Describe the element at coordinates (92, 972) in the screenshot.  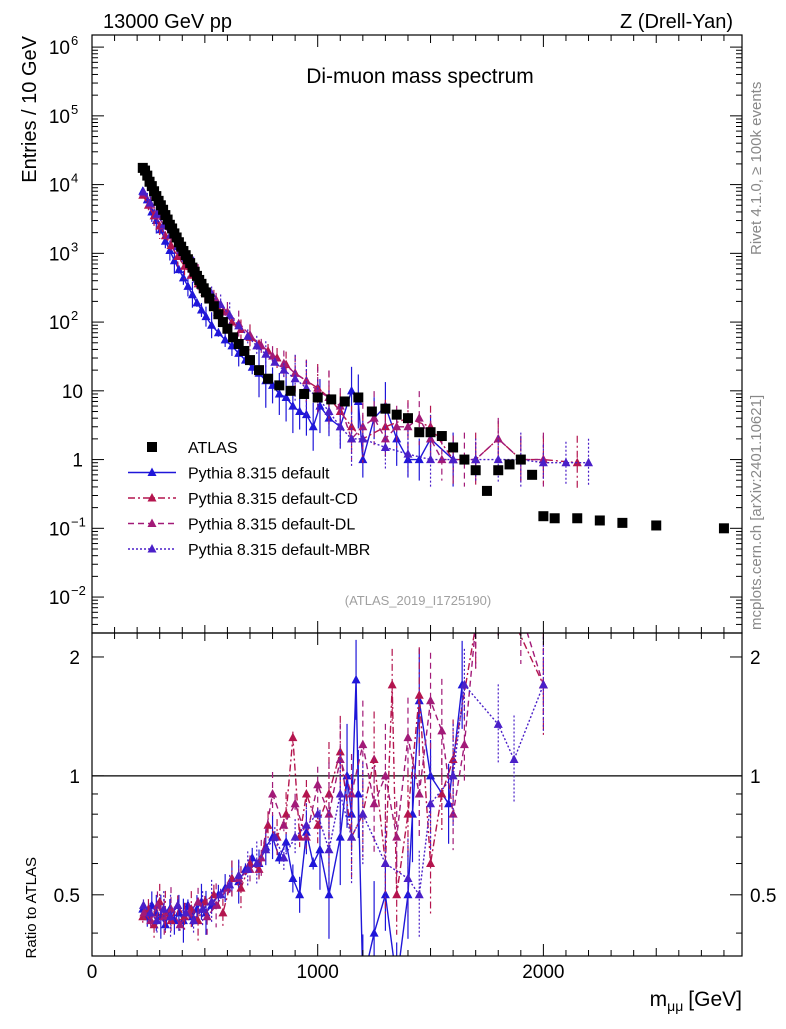
I see `ratio-xtick-label-0: 0` at that location.